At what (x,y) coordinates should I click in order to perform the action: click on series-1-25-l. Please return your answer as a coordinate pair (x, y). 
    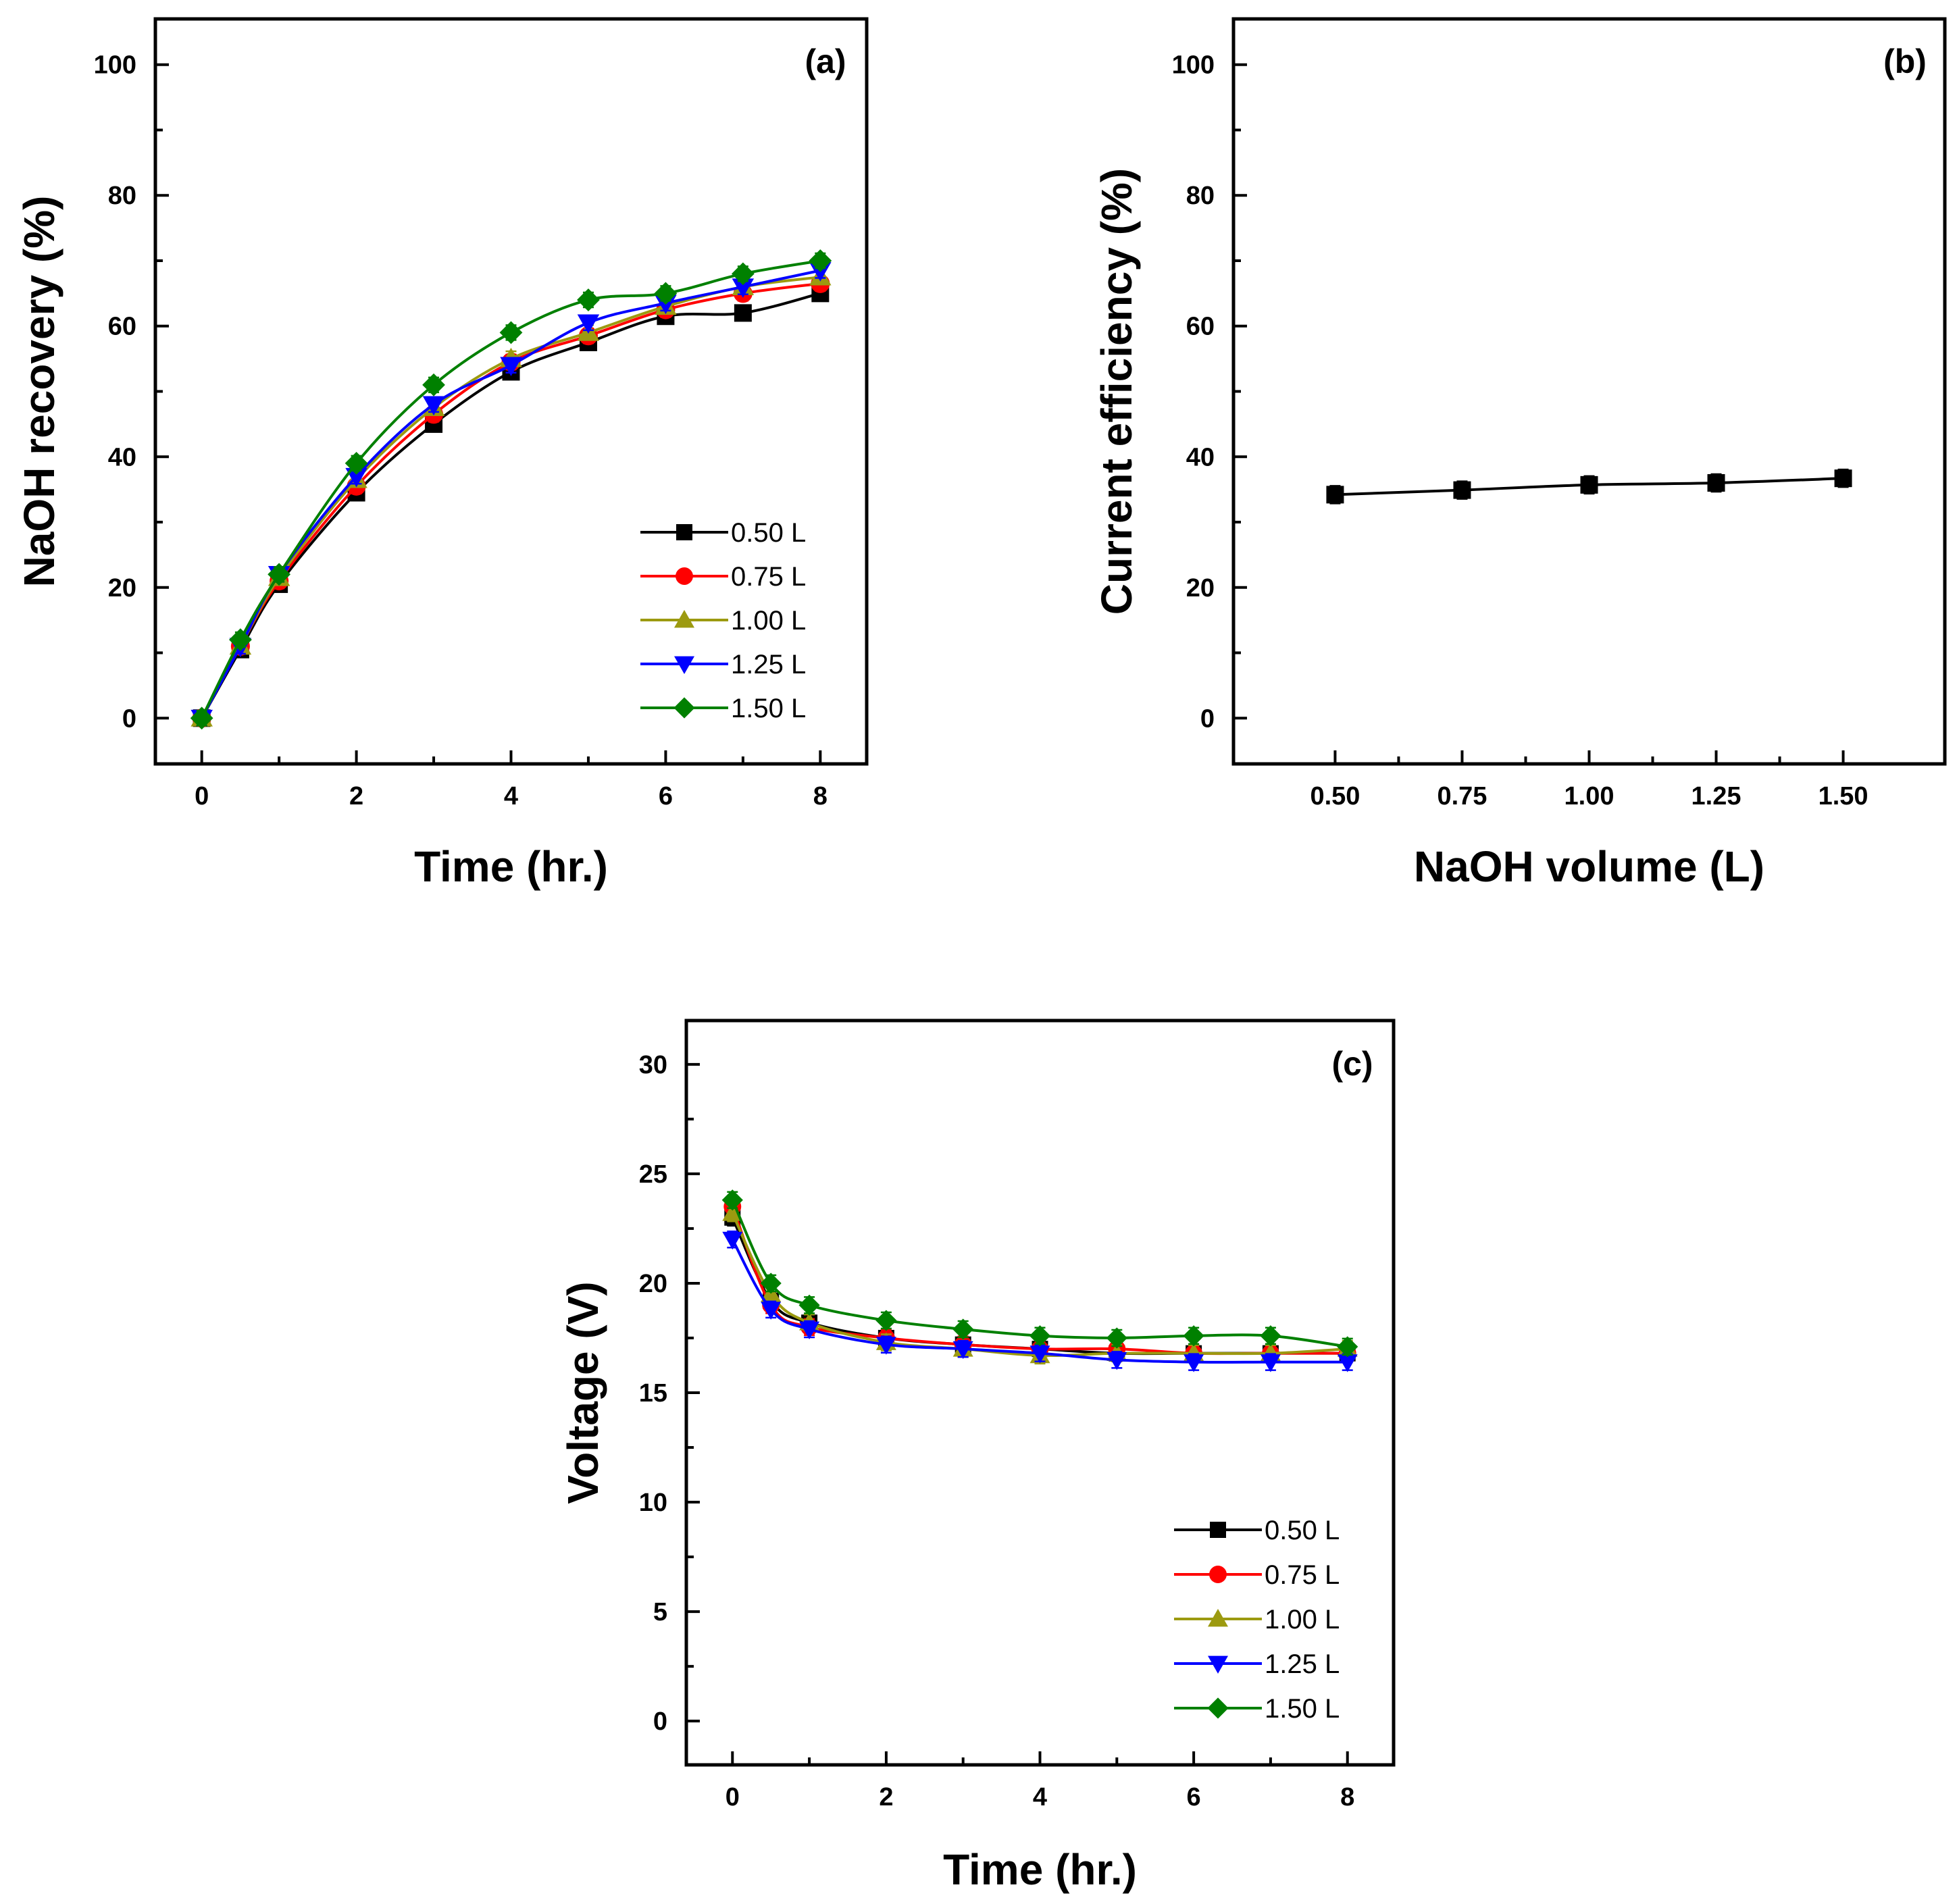
    Looking at the image, I should click on (1040, 1301).